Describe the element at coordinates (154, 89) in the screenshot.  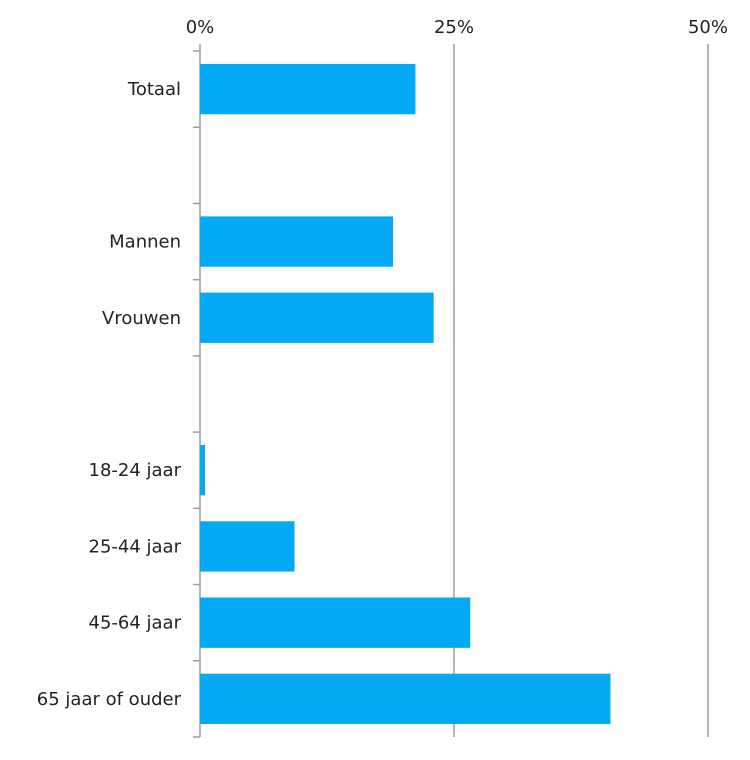
I see `category-label: Totaal` at that location.